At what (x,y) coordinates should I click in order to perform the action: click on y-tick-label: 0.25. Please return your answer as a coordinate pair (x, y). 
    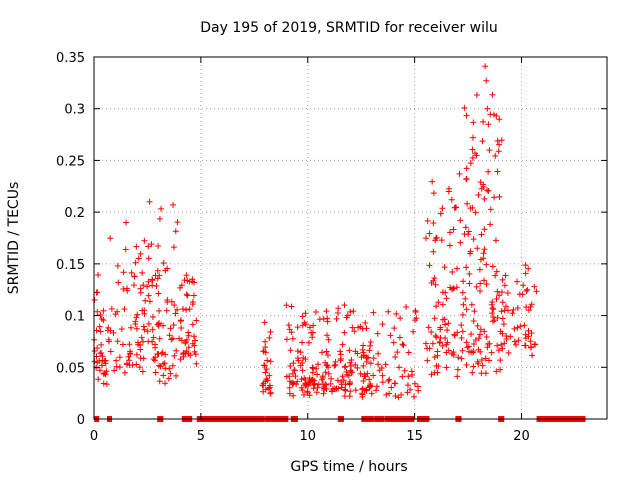
    Looking at the image, I should click on (70, 161).